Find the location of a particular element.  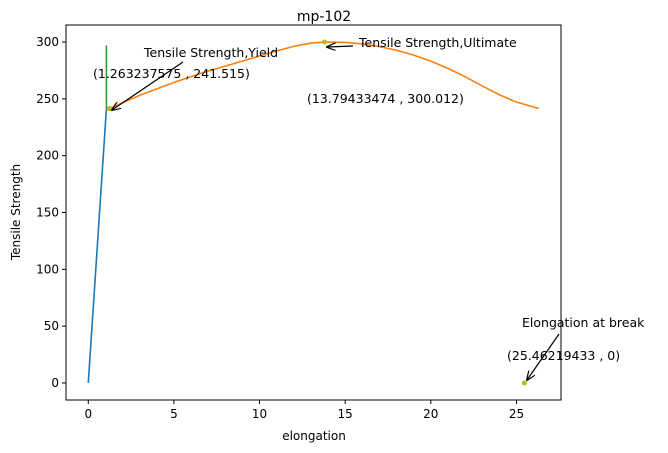

y-tick-label: 150 is located at coordinates (47, 213).